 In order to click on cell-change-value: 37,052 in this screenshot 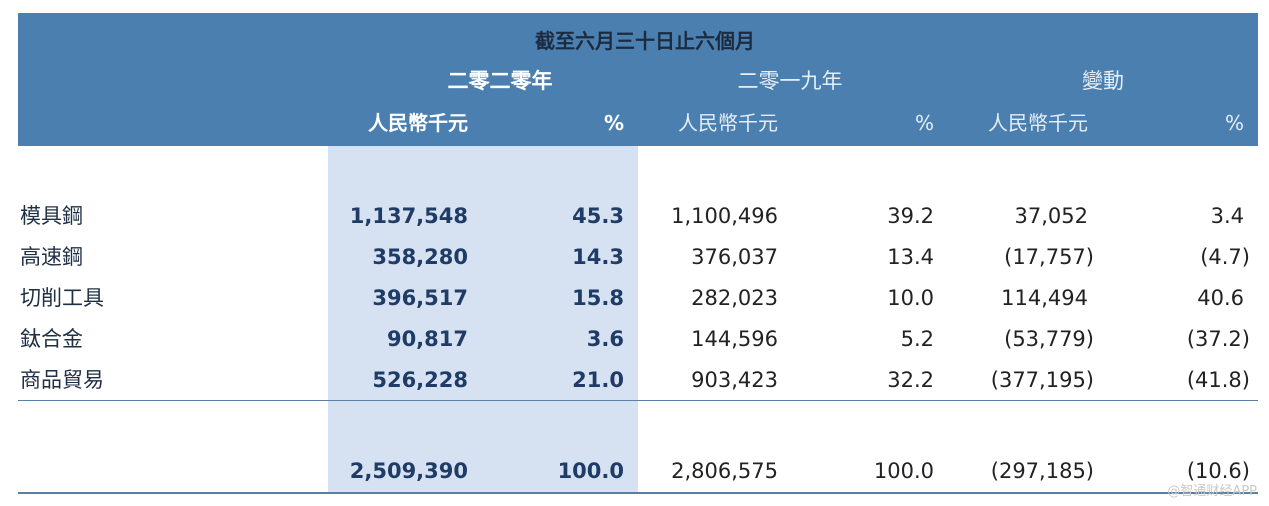, I will do `click(1051, 216)`.